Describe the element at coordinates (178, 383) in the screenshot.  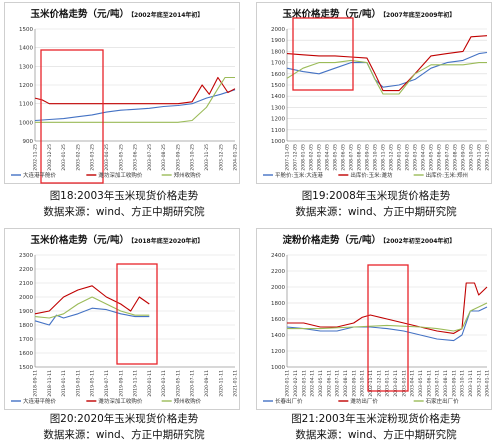
I see `x-tick-label: 2020-05-11` at that location.